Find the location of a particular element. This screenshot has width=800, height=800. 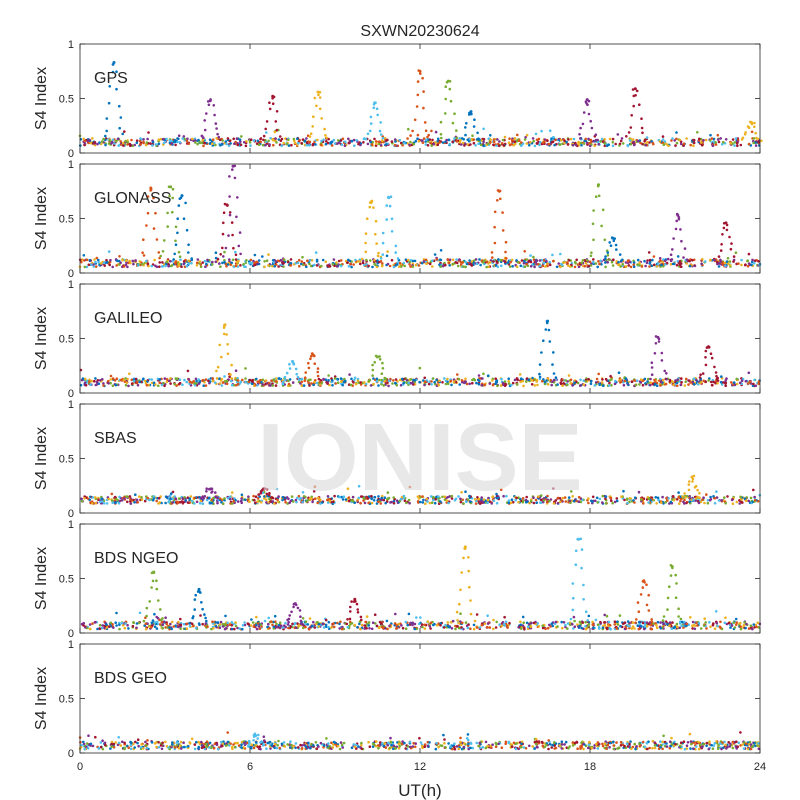

spike-peak is located at coordinates (210, 101).